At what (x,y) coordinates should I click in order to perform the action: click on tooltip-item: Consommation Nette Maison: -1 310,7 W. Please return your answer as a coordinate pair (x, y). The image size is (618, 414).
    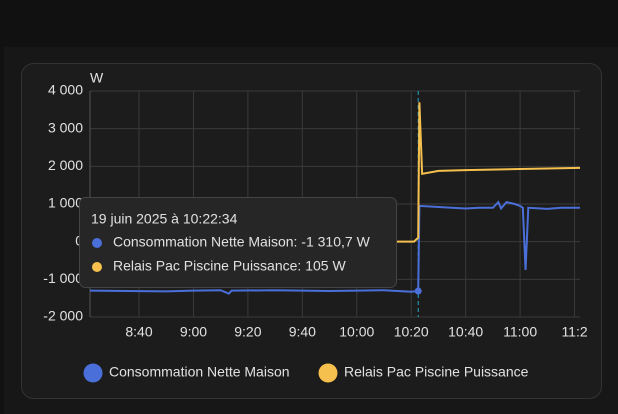
    Looking at the image, I should click on (242, 242).